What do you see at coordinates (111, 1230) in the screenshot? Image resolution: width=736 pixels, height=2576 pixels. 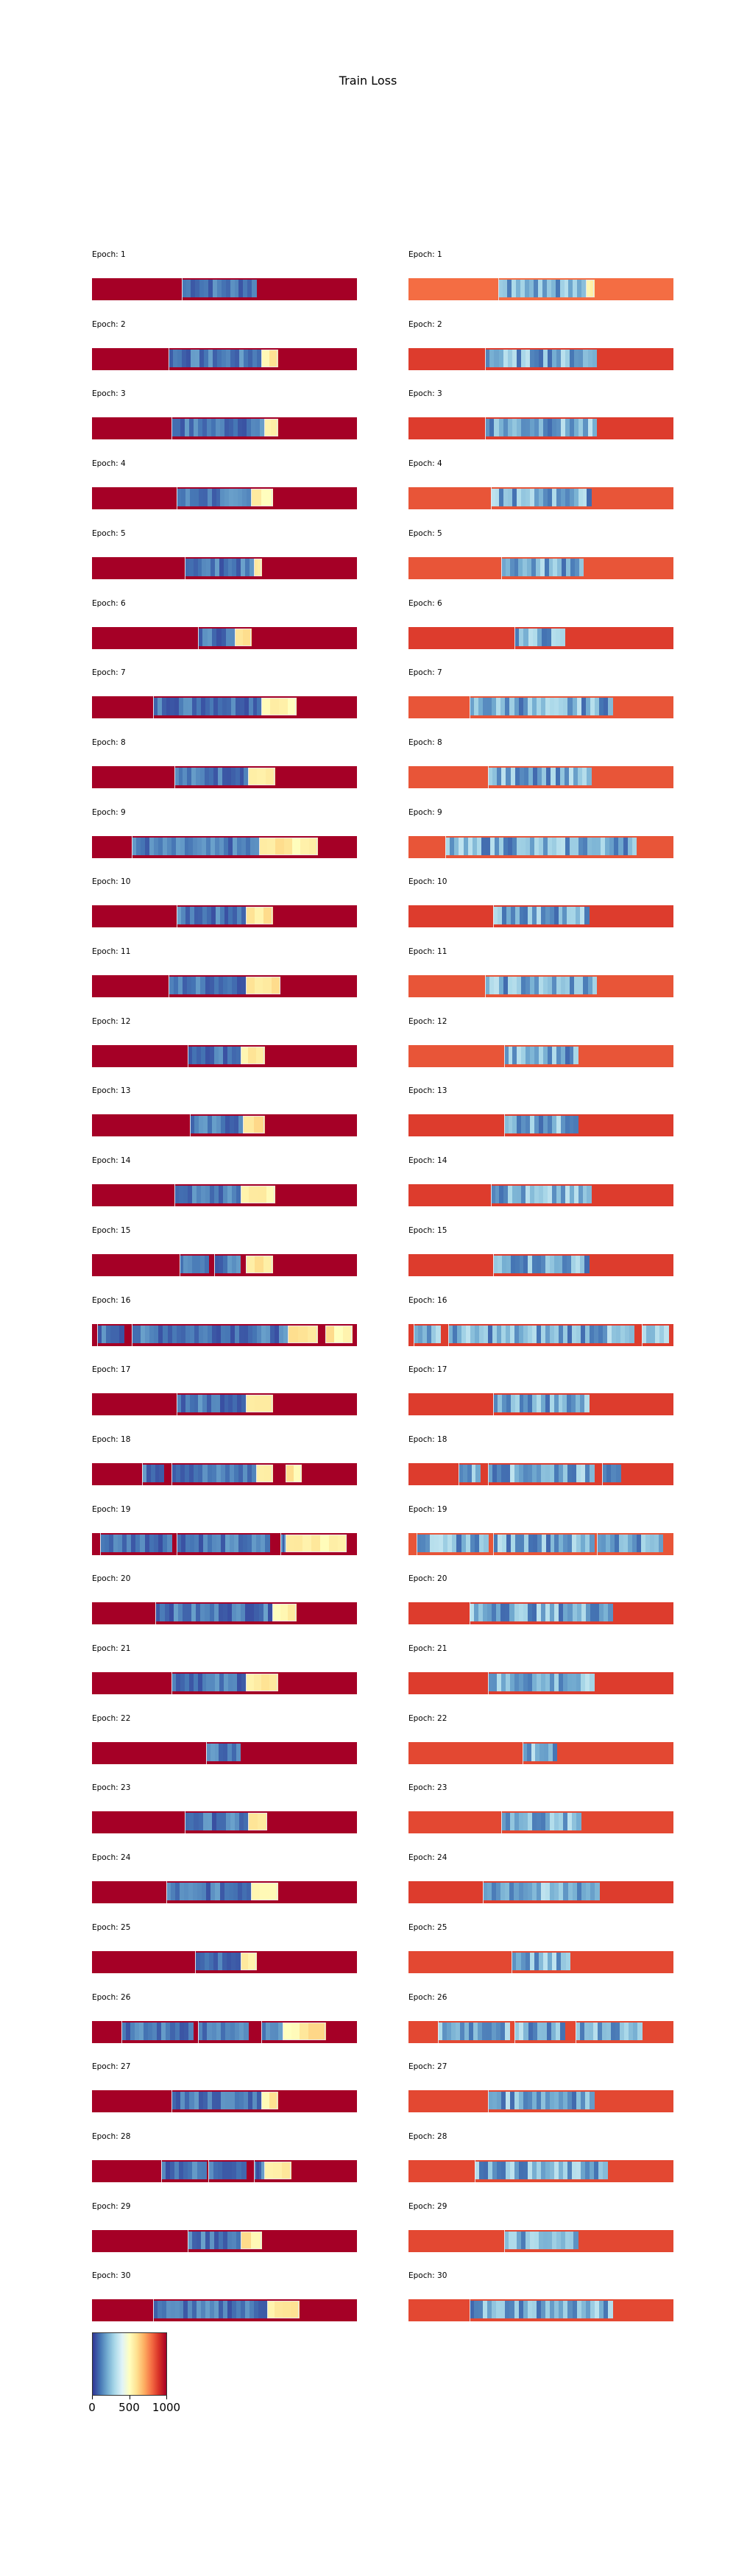 I see `epoch-label: Epoch: 15` at bounding box center [111, 1230].